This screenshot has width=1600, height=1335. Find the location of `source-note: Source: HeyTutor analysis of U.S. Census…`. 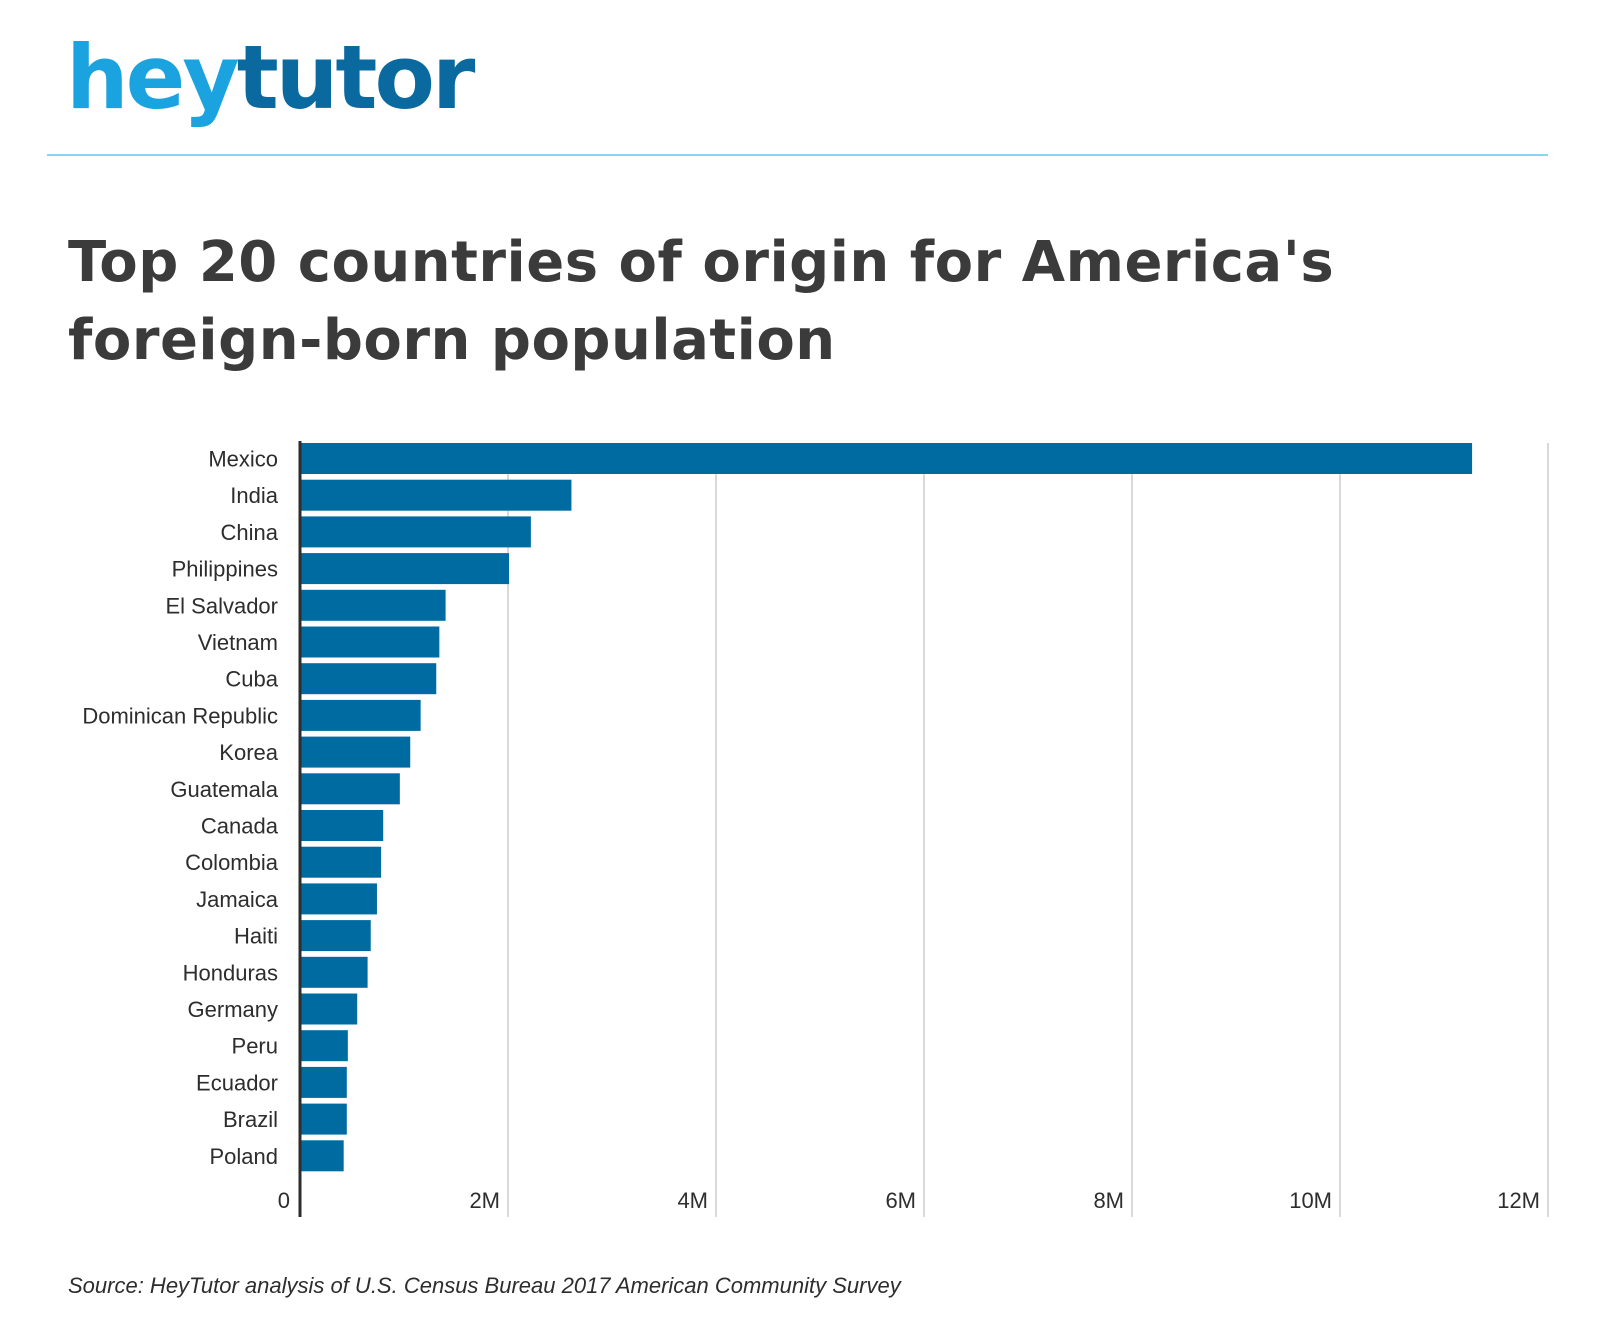

source-note: Source: HeyTutor analysis of U.S. Census… is located at coordinates (484, 1285).